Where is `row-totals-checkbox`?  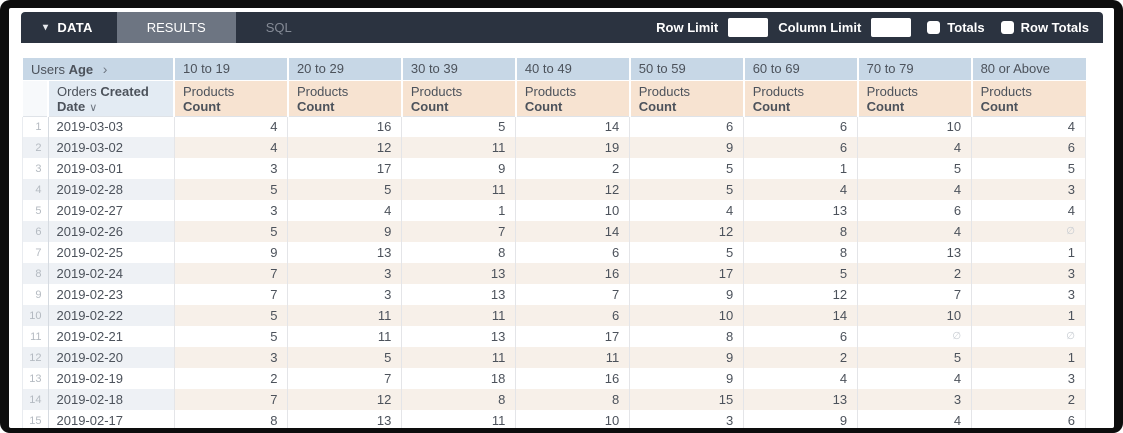
row-totals-checkbox is located at coordinates (1007, 27).